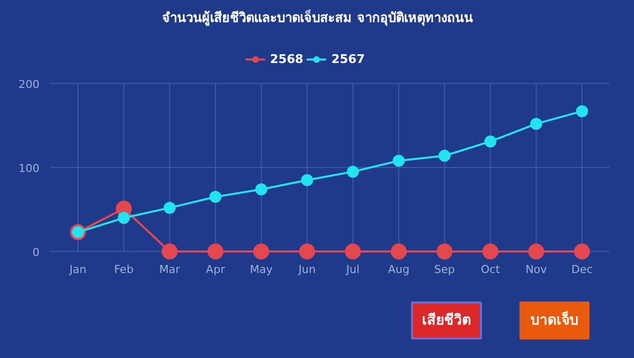 This screenshot has width=634, height=358. What do you see at coordinates (306, 269) in the screenshot?
I see `x-tick-label: Jun` at bounding box center [306, 269].